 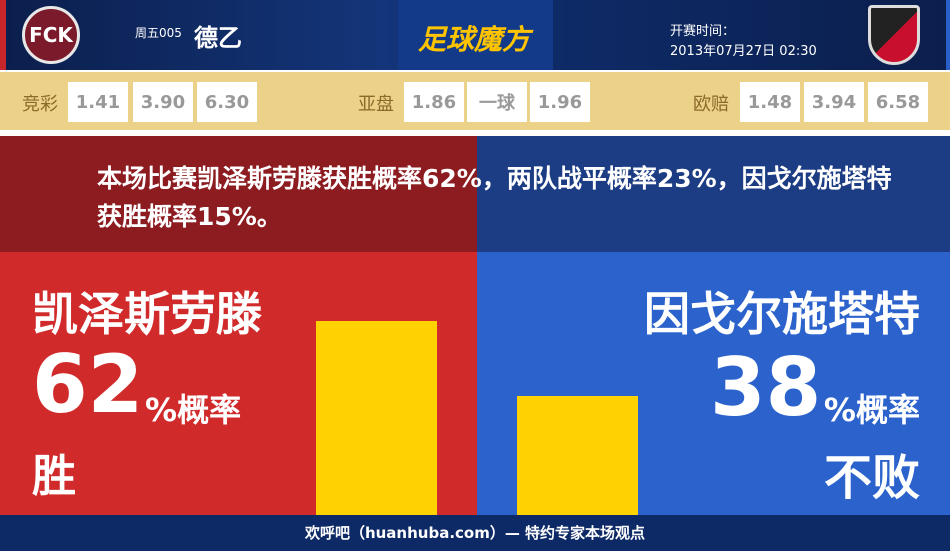 What do you see at coordinates (40, 104) in the screenshot?
I see `jingcai-label: 竞彩` at bounding box center [40, 104].